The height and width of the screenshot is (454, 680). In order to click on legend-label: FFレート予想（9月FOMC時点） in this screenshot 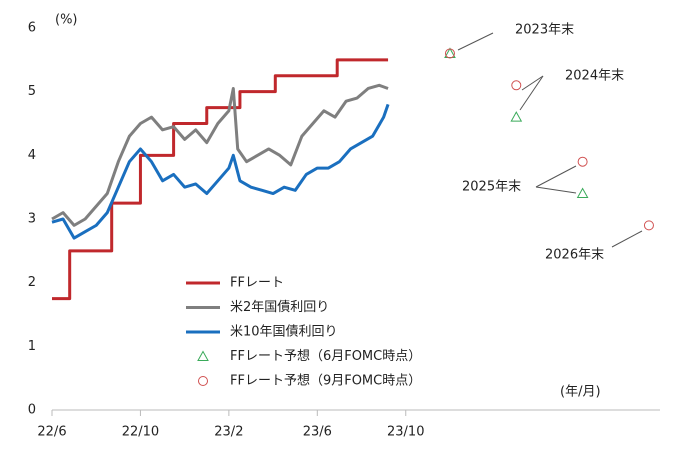, I will do `click(325, 381)`.